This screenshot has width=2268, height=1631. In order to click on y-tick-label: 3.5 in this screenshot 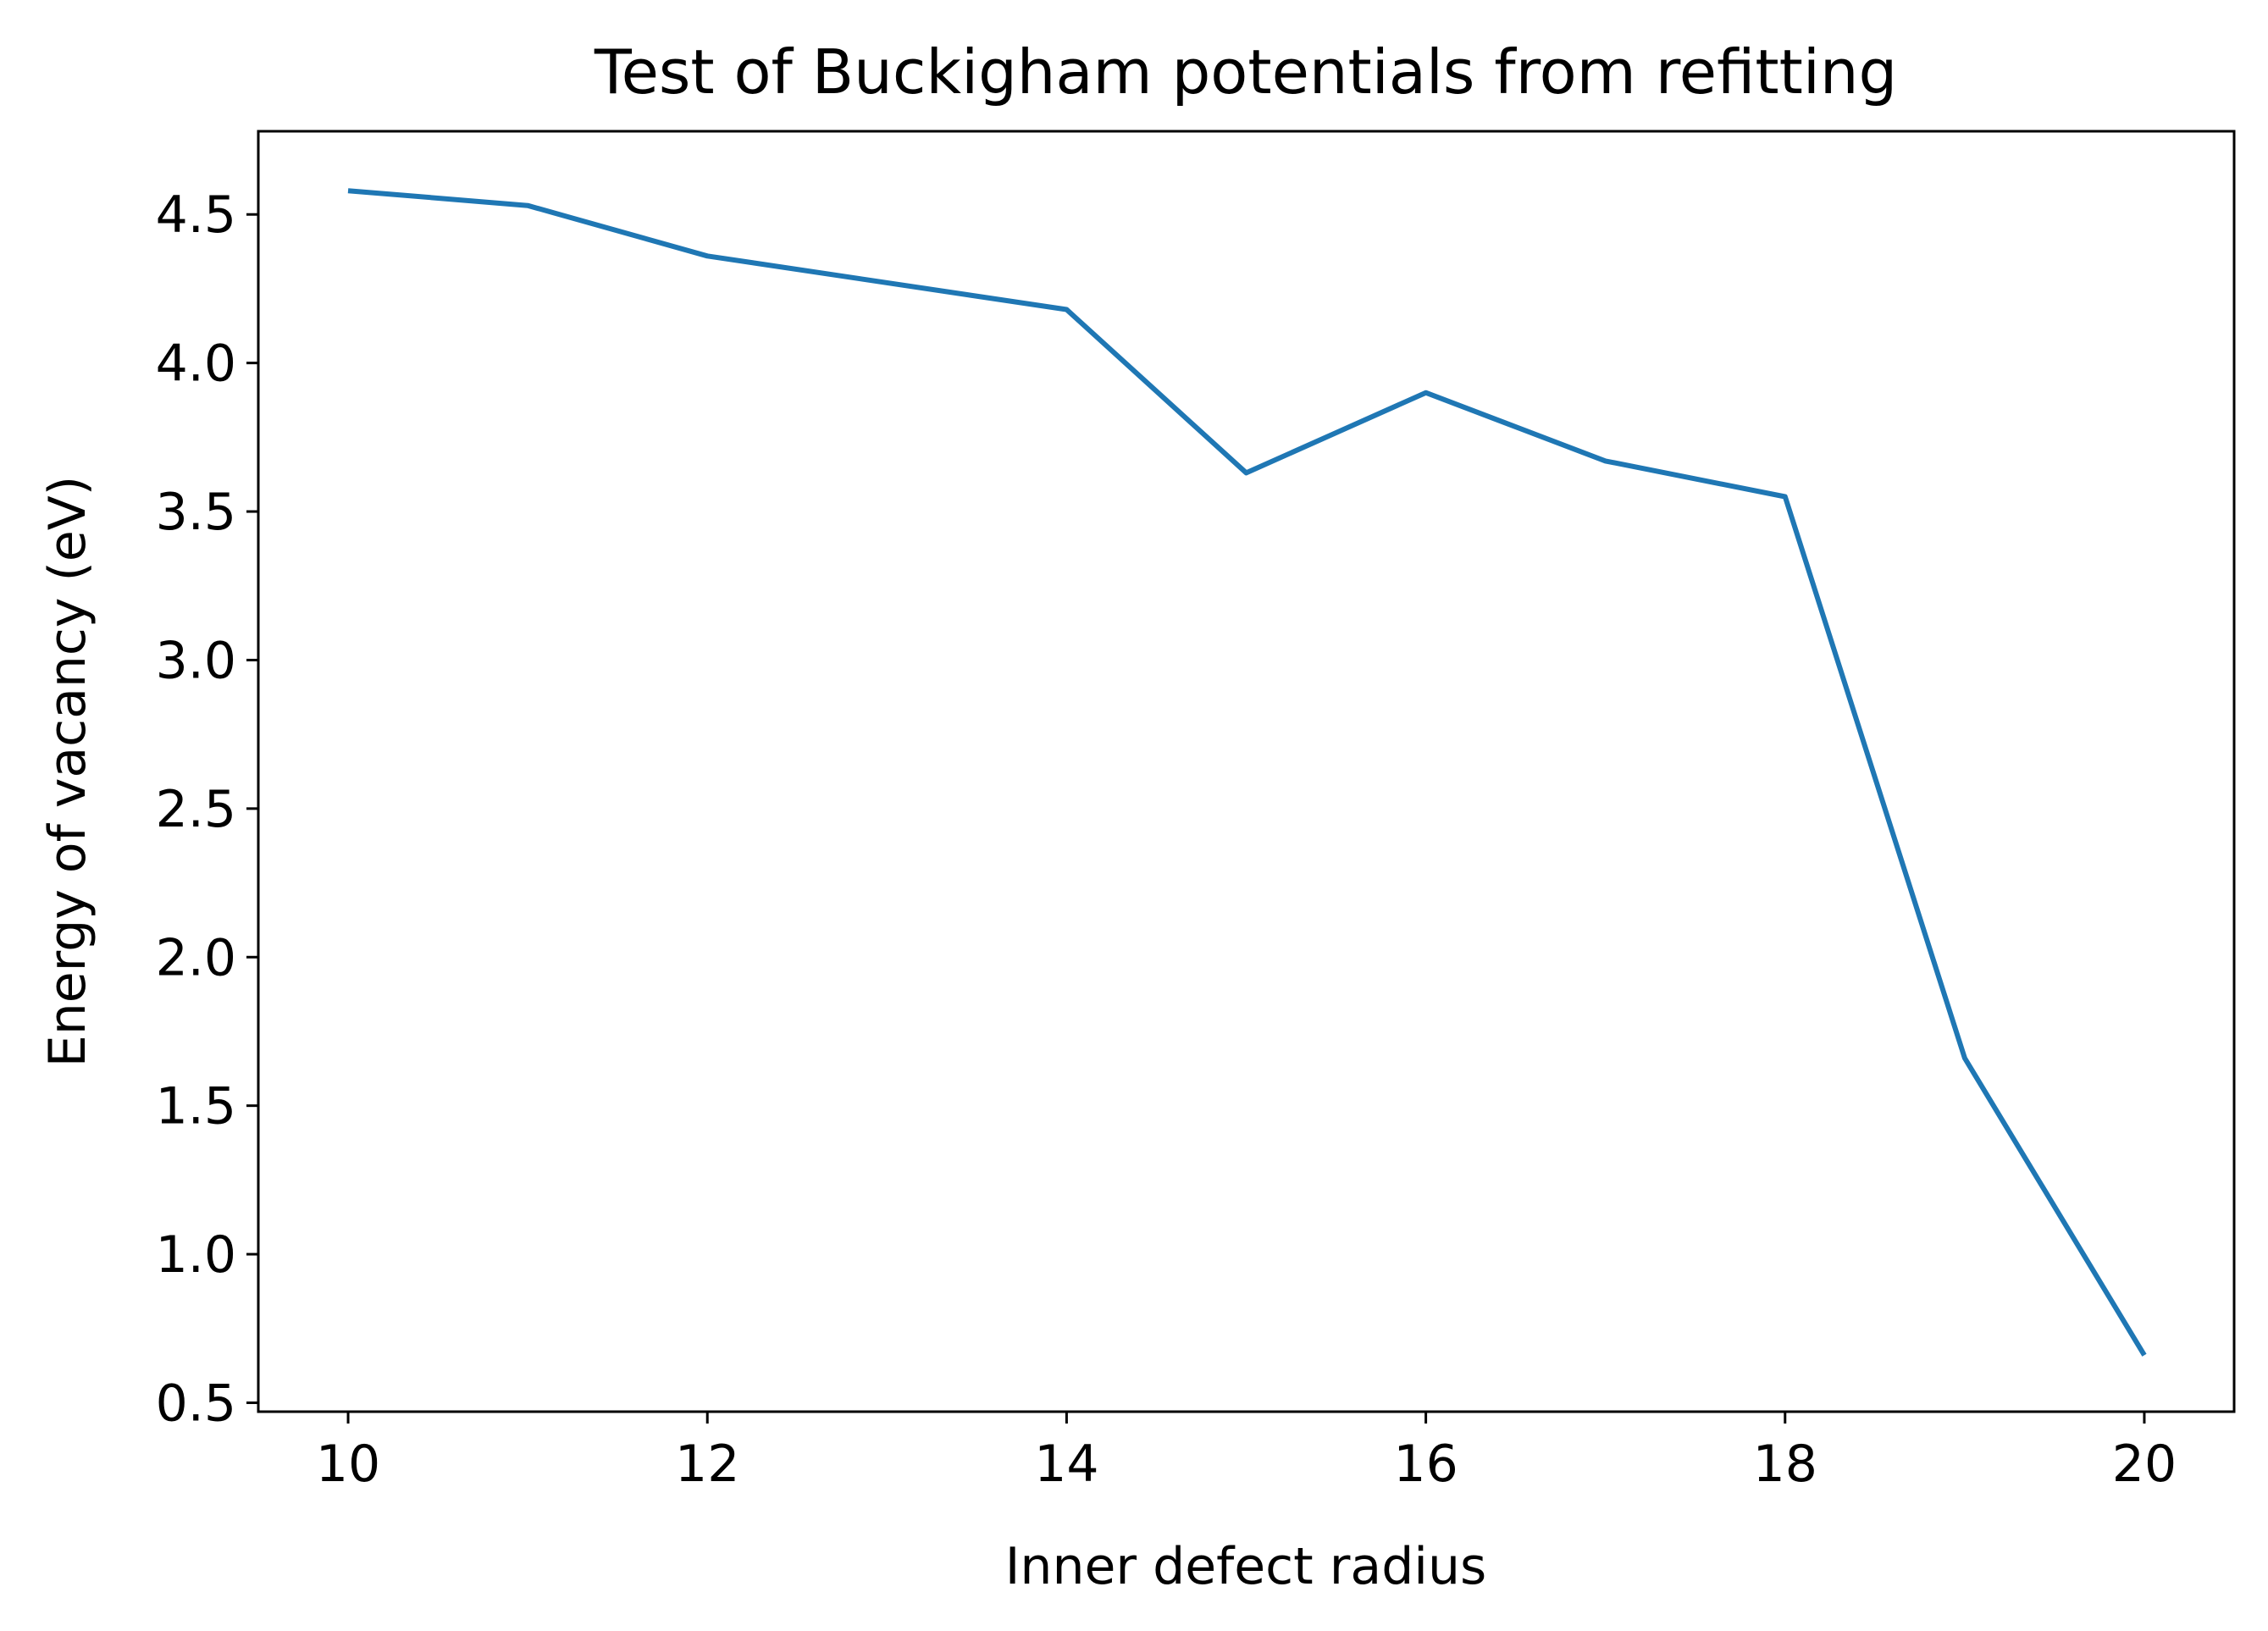, I will do `click(196, 512)`.